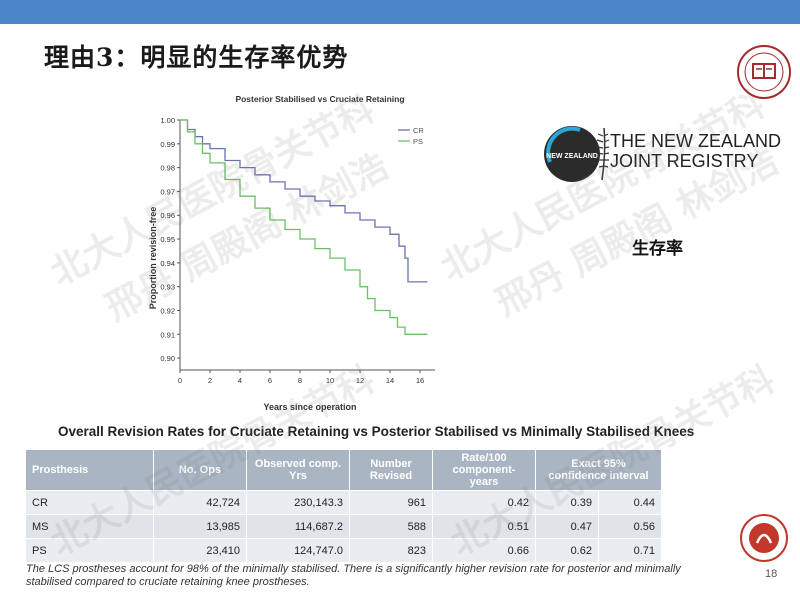 The image size is (800, 603). I want to click on nz-joint-registry-logo: NEW ZEALAND, so click(577, 154).